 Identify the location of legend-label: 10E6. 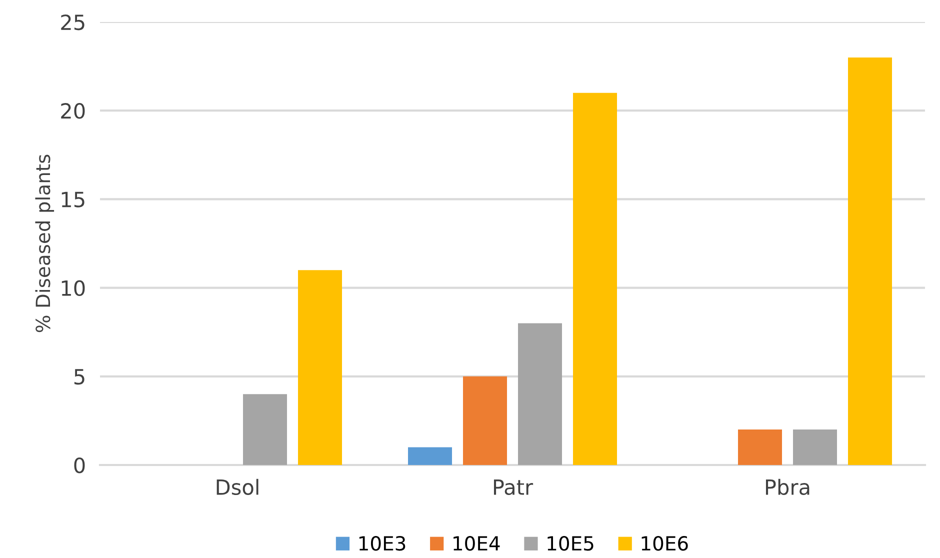
(665, 543).